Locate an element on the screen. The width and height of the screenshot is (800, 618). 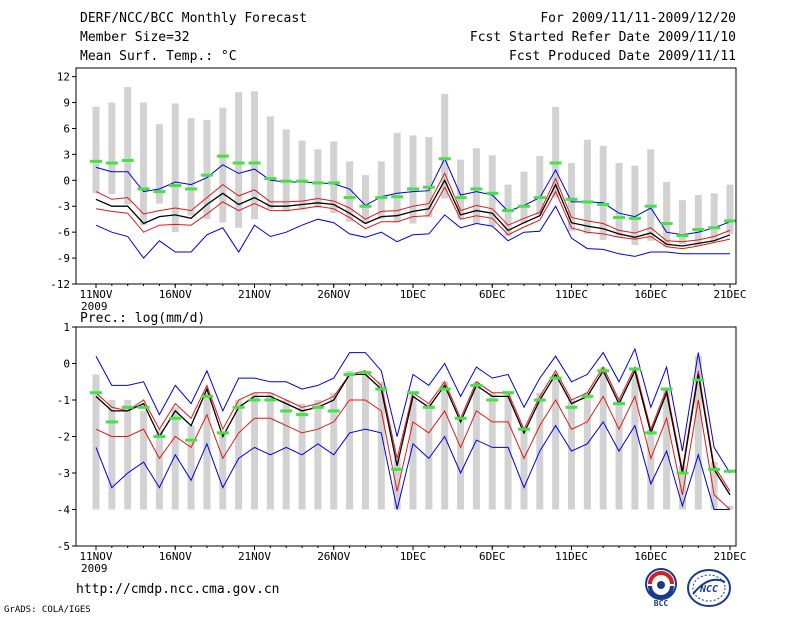
temp-x-tick-label: 21NOV is located at coordinates (254, 294).